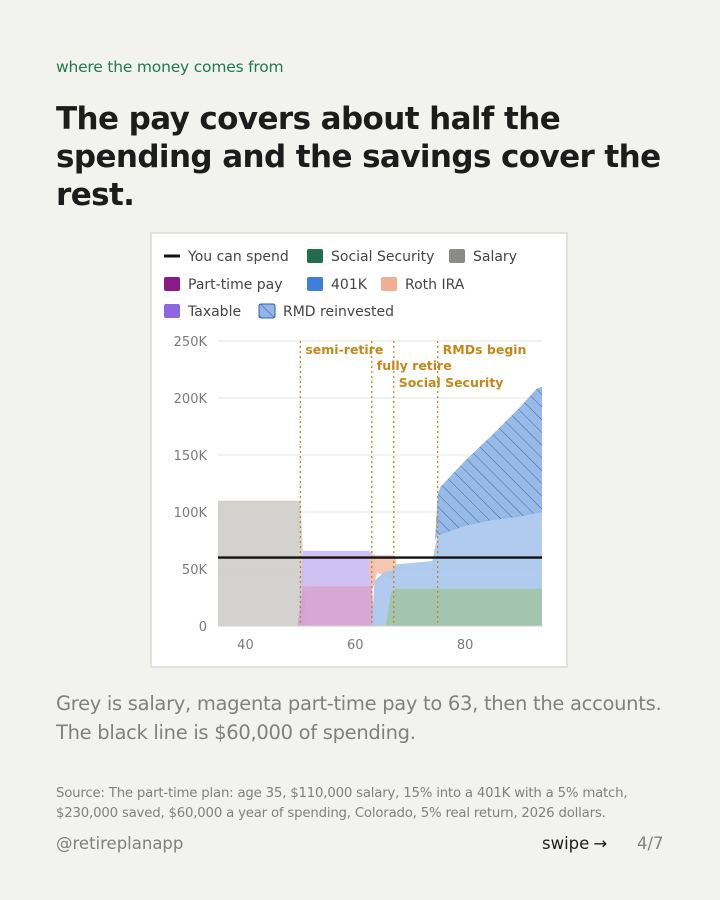 Image resolution: width=720 pixels, height=900 pixels. What do you see at coordinates (203, 627) in the screenshot?
I see `y-tick-label: 0` at bounding box center [203, 627].